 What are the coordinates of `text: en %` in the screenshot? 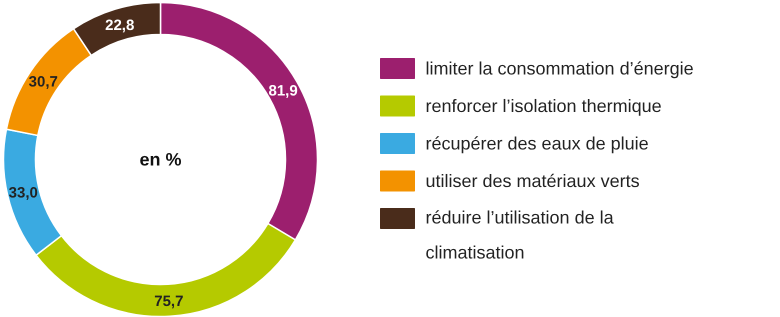 It's located at (160, 160).